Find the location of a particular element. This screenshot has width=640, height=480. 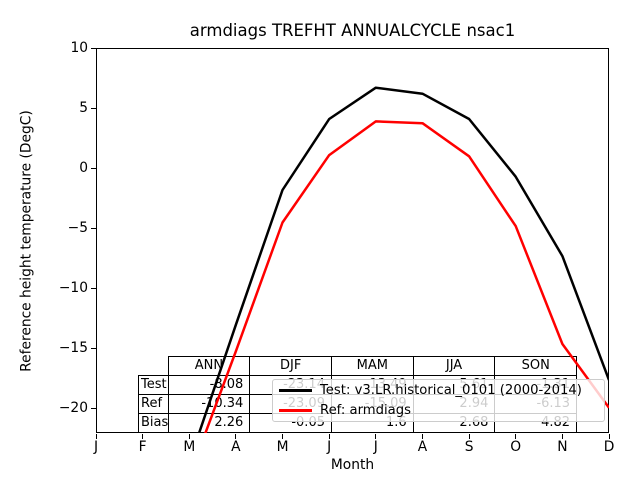

stats-row-label: Test is located at coordinates (153, 385).